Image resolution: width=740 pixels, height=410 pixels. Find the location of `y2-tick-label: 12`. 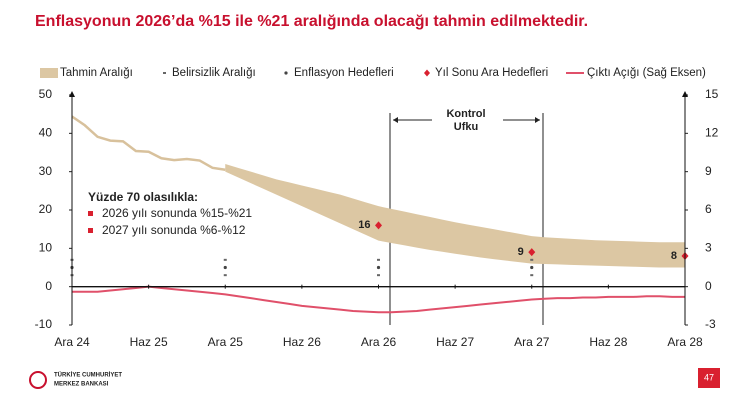

y2-tick-label: 12 is located at coordinates (712, 133).